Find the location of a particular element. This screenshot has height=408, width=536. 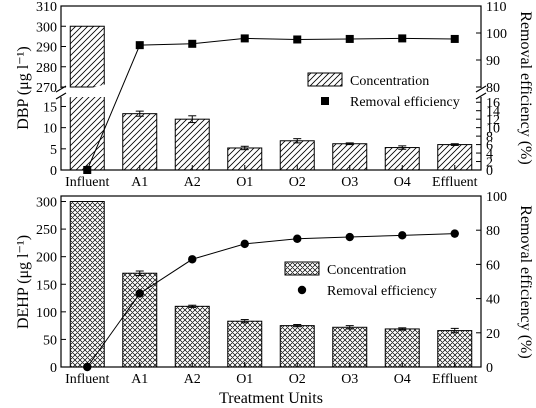

dbp-y-tick-label: 280 is located at coordinates (46, 68).